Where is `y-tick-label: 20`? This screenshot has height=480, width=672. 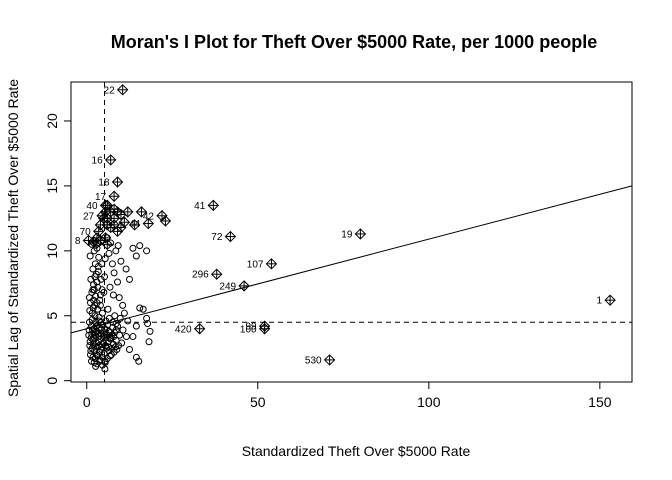 y-tick-label: 20 is located at coordinates (52, 121).